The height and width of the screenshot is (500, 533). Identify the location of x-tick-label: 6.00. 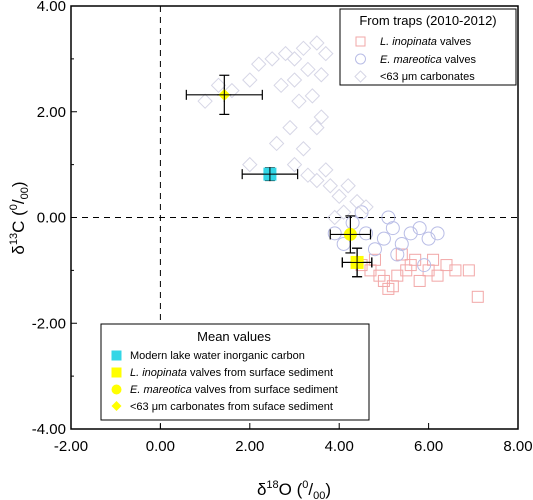
(428, 446).